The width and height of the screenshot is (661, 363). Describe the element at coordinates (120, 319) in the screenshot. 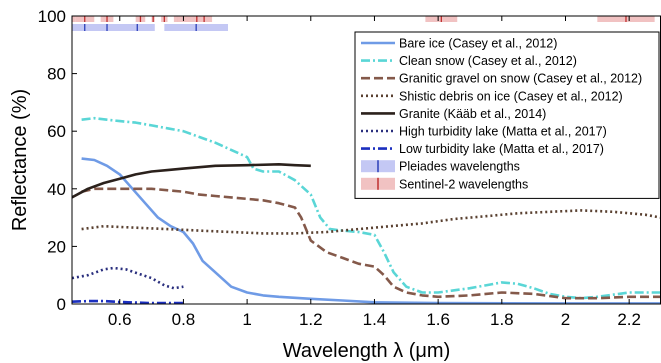

I see `x-tick-label: 0.6` at that location.